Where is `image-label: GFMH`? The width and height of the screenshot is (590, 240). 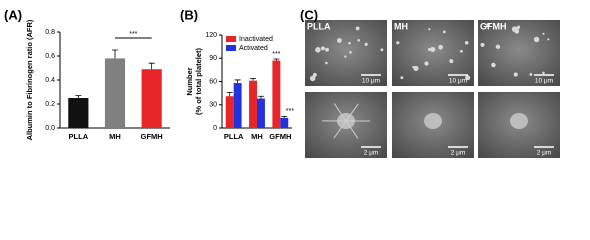 image-label: GFMH is located at coordinates (493, 26).